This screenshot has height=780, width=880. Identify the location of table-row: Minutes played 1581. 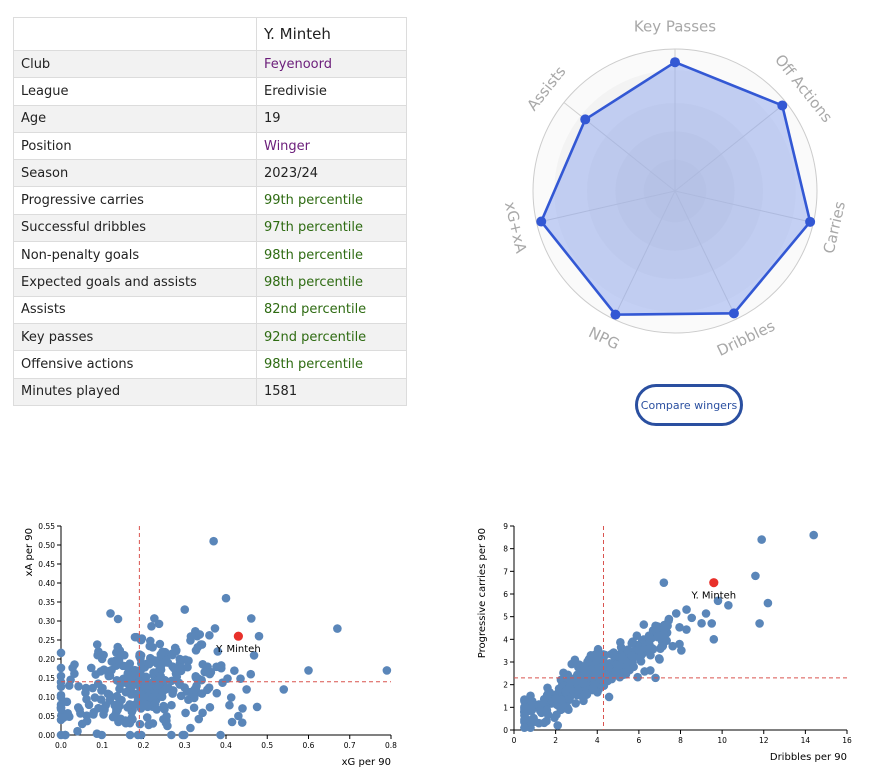
(210, 391).